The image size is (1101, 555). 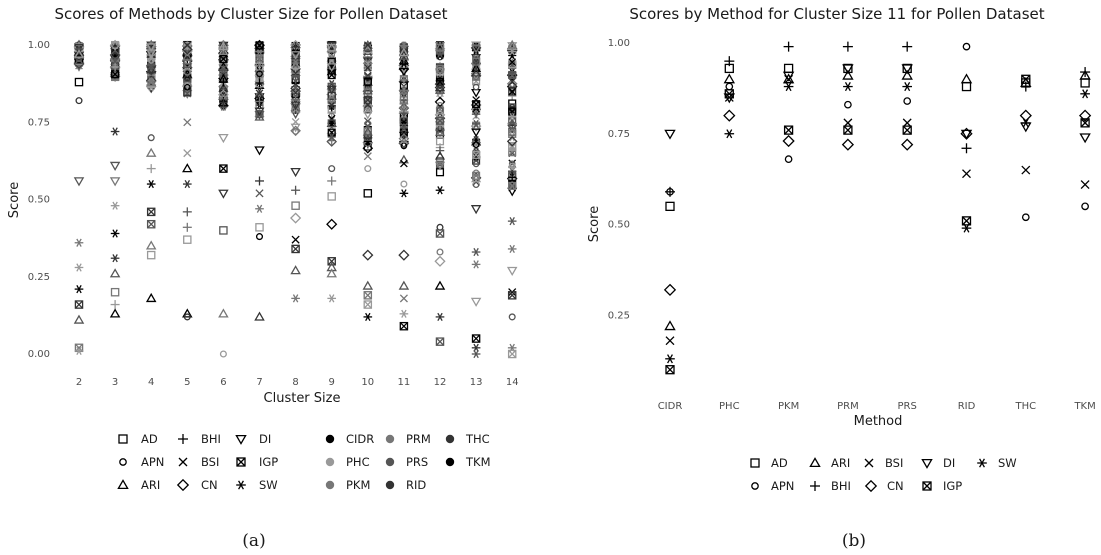 What do you see at coordinates (670, 406) in the screenshot?
I see `x-tick-label: CIDR` at bounding box center [670, 406].